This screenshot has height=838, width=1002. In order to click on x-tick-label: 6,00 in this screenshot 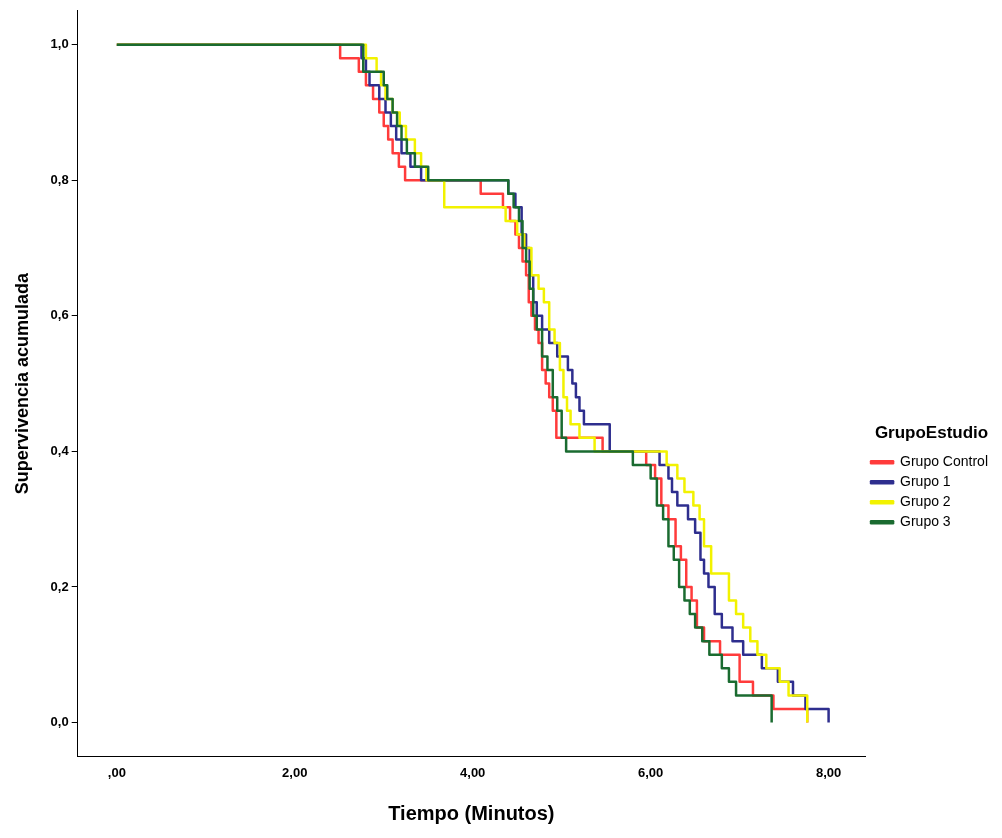, I will do `click(650, 772)`.